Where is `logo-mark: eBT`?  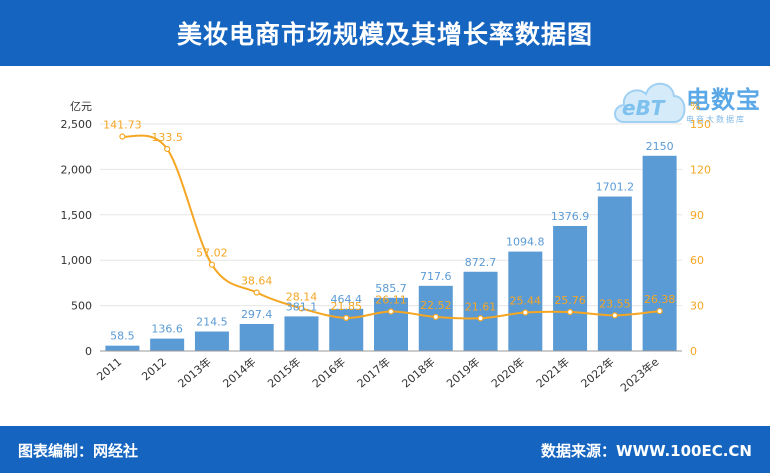
logo-mark: eBT is located at coordinates (643, 108).